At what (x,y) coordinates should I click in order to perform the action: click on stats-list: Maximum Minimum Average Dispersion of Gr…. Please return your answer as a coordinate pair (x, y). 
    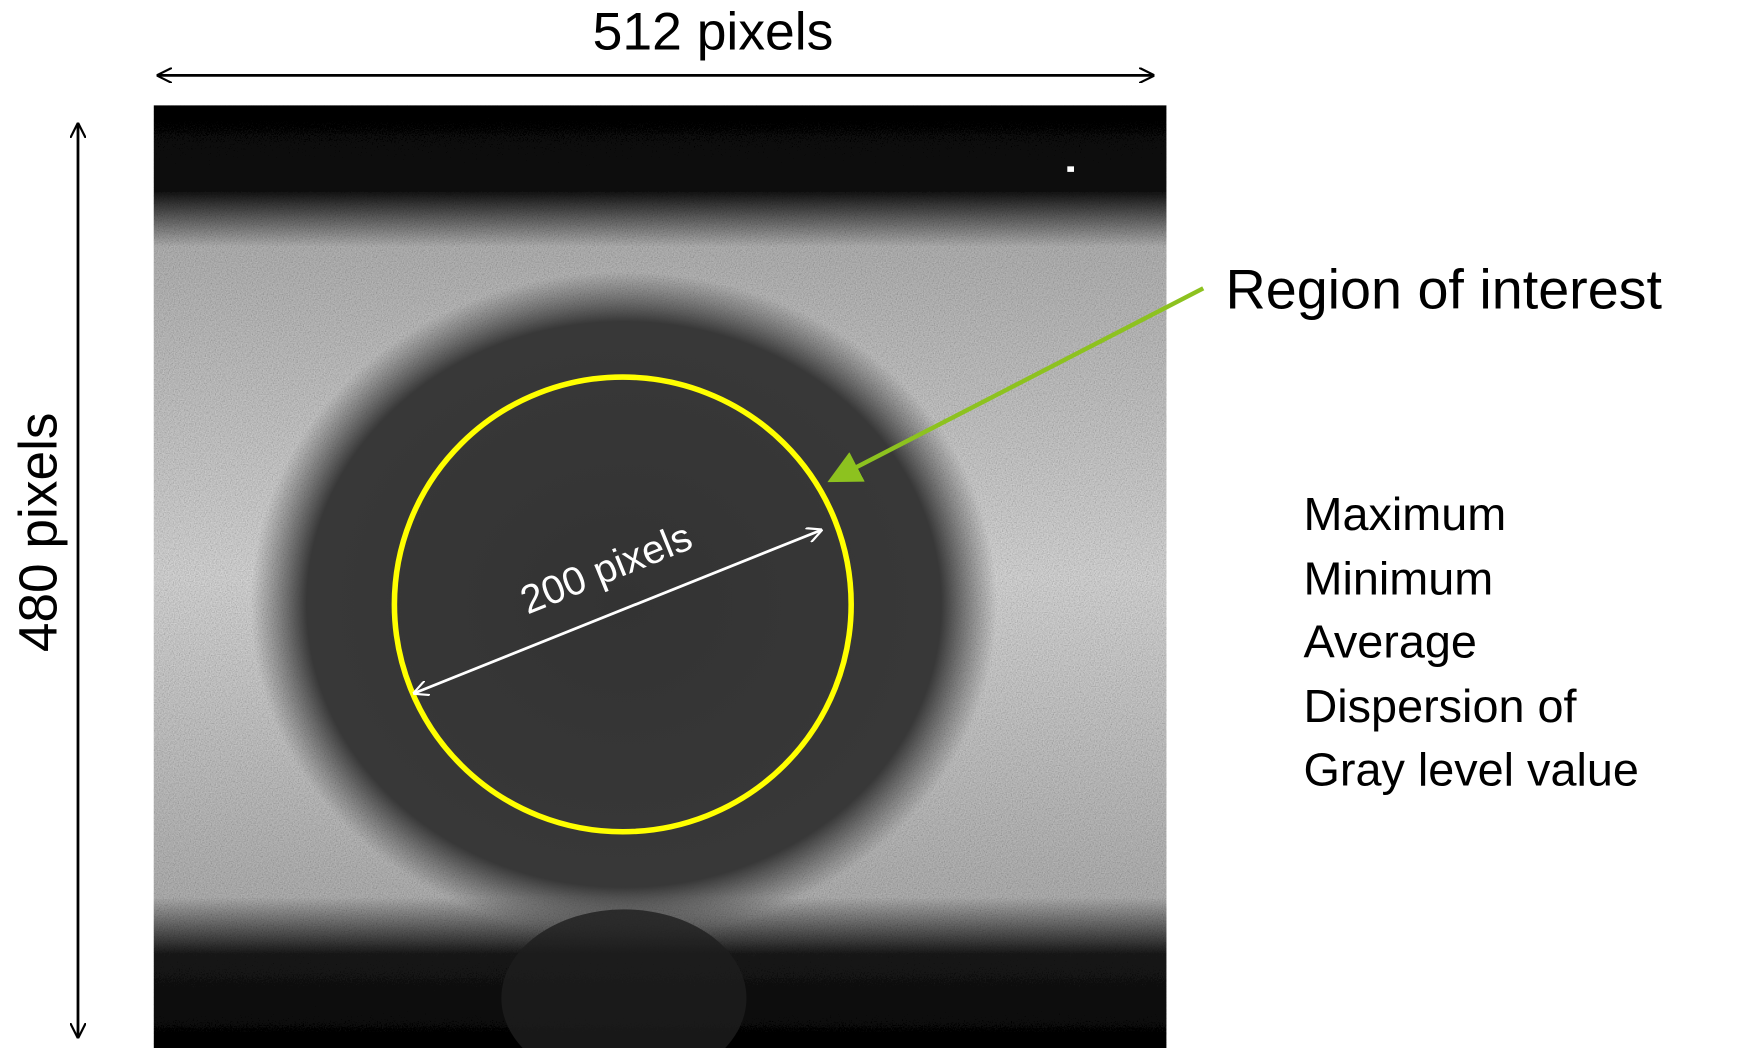
    Looking at the image, I should click on (1471, 641).